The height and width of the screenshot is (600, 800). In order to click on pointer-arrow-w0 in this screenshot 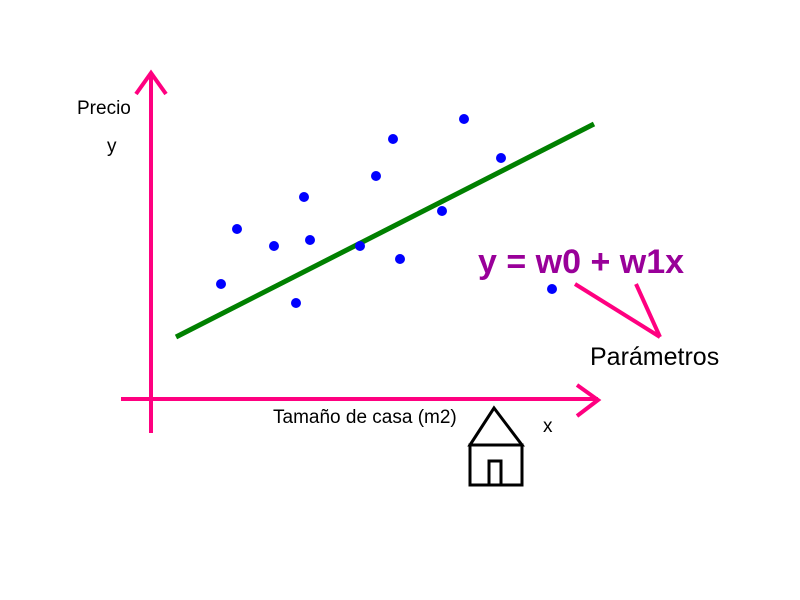, I will do `click(617, 310)`.